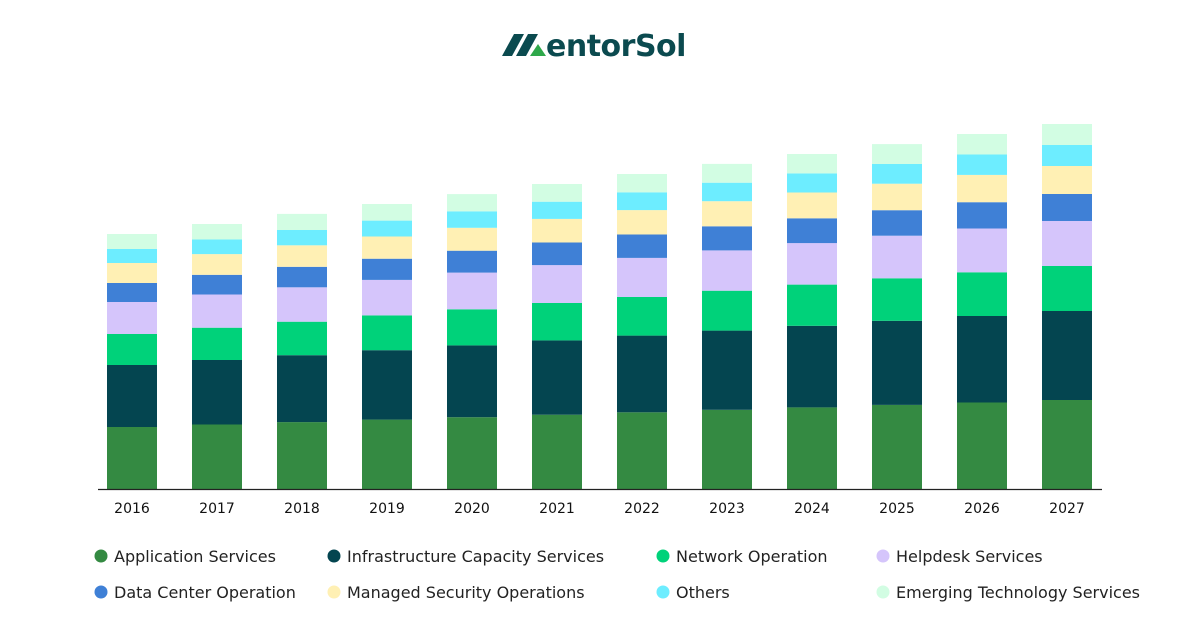 The width and height of the screenshot is (1200, 628). I want to click on legend-item: Emerging Technology Services, so click(1008, 592).